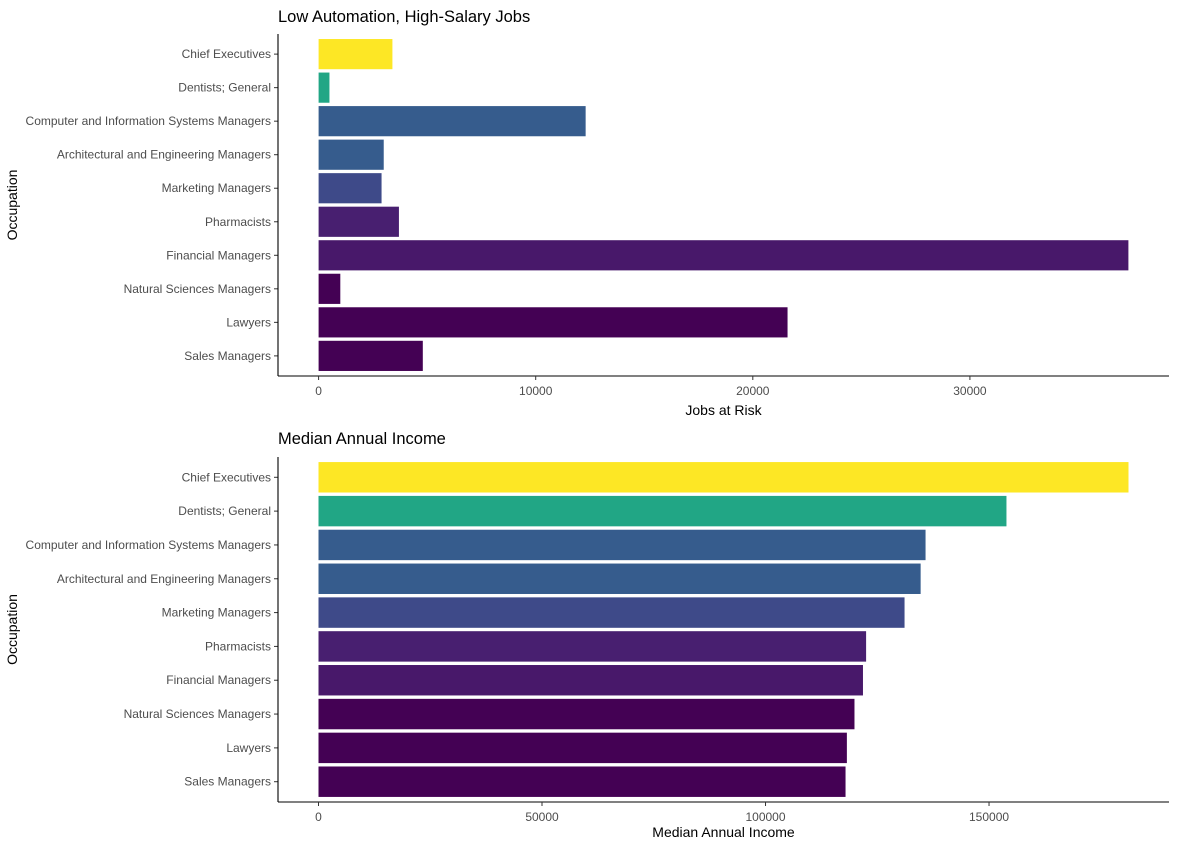 The width and height of the screenshot is (1181, 850). What do you see at coordinates (753, 391) in the screenshot?
I see `chart1-x-tick-label: 20000` at bounding box center [753, 391].